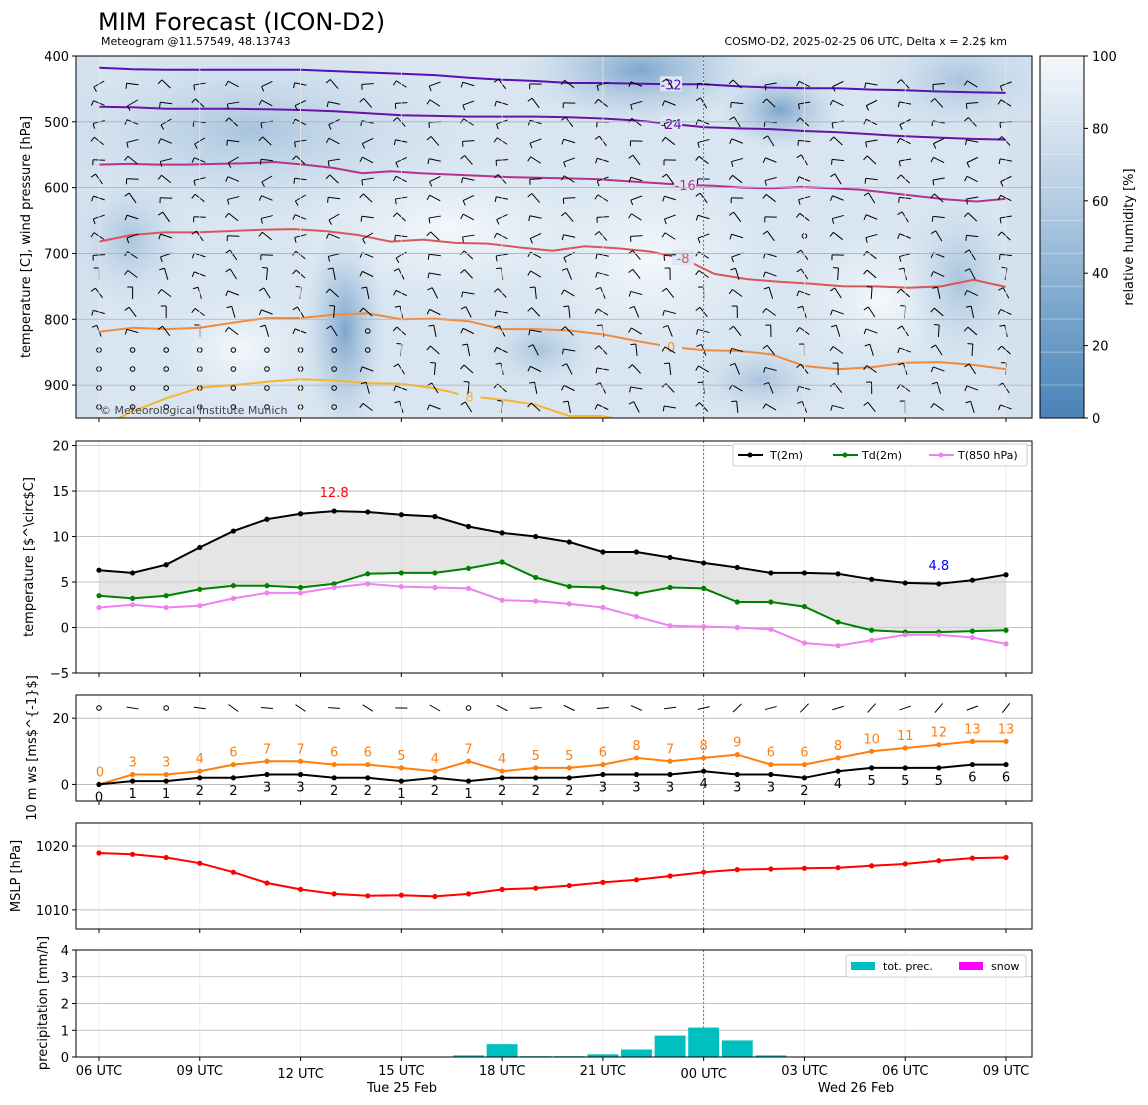  What do you see at coordinates (56, 254) in the screenshot?
I see `y-tick-label: 700` at bounding box center [56, 254].